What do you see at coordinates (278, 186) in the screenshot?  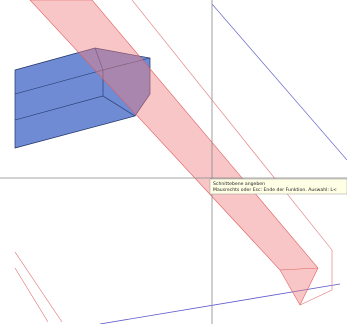 I see `tooltip` at bounding box center [278, 186].